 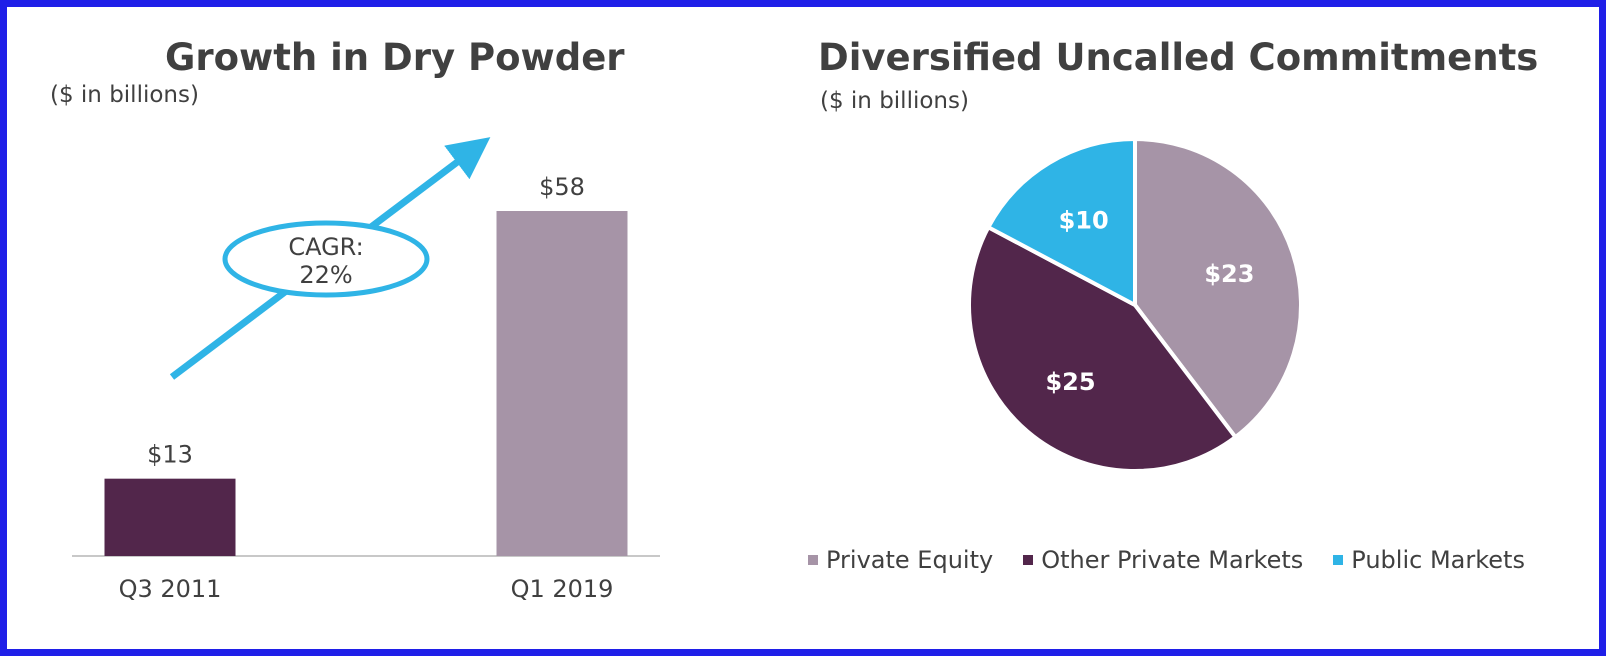 I want to click on bar-chart-title: Growth in Dry Powder, so click(x=395, y=57).